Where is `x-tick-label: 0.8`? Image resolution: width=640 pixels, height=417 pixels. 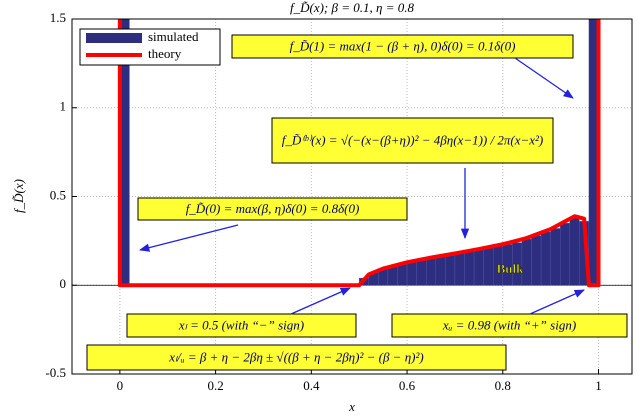
x-tick-label: 0.8 is located at coordinates (503, 385).